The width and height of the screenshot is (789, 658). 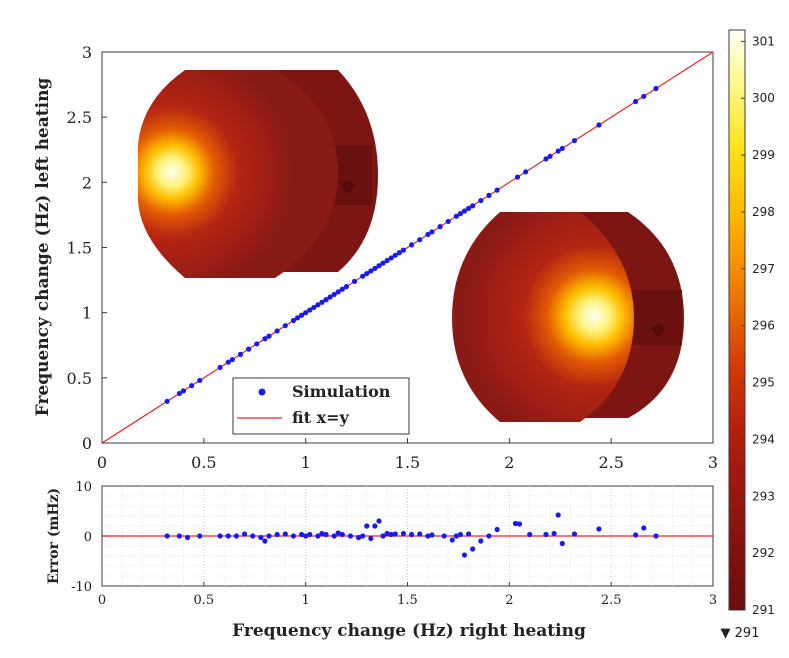 I want to click on legend-box, so click(x=321, y=406).